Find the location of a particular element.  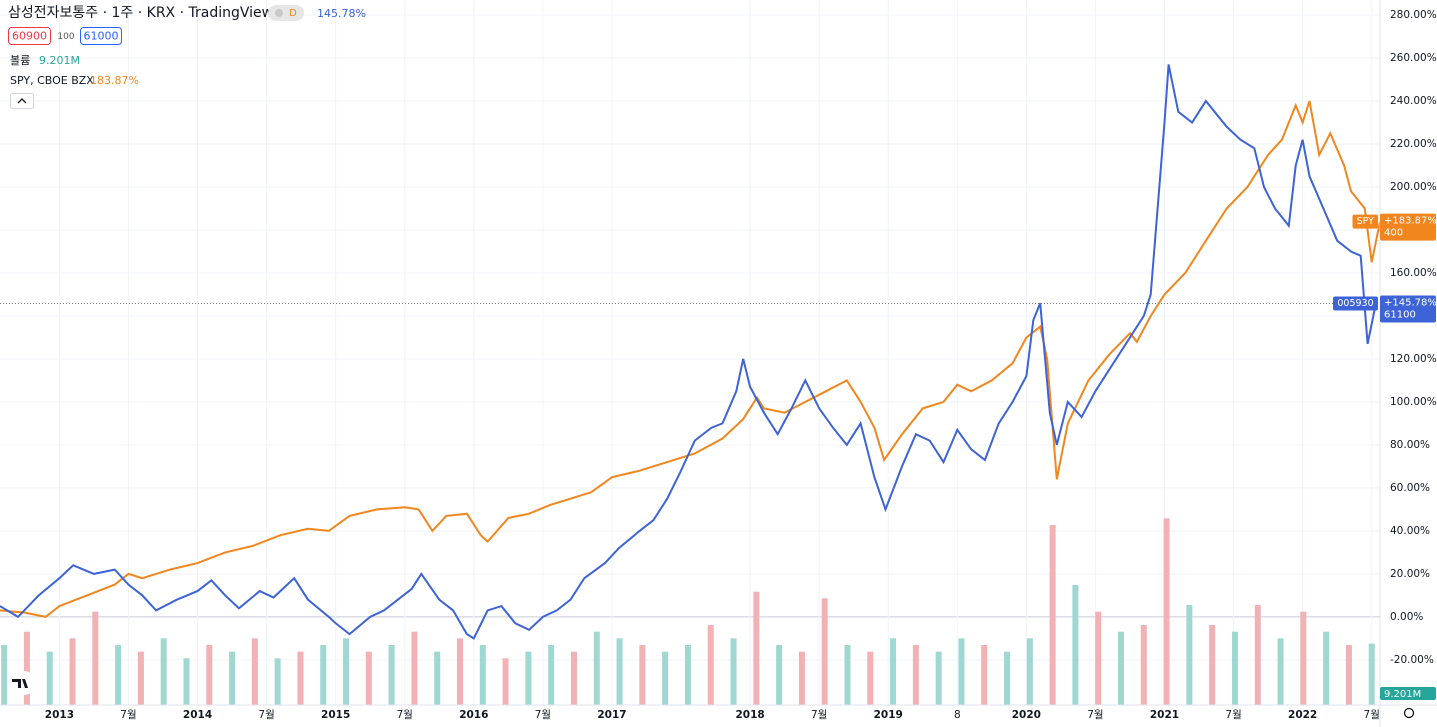

series-value-tag is located at coordinates (1408, 309).